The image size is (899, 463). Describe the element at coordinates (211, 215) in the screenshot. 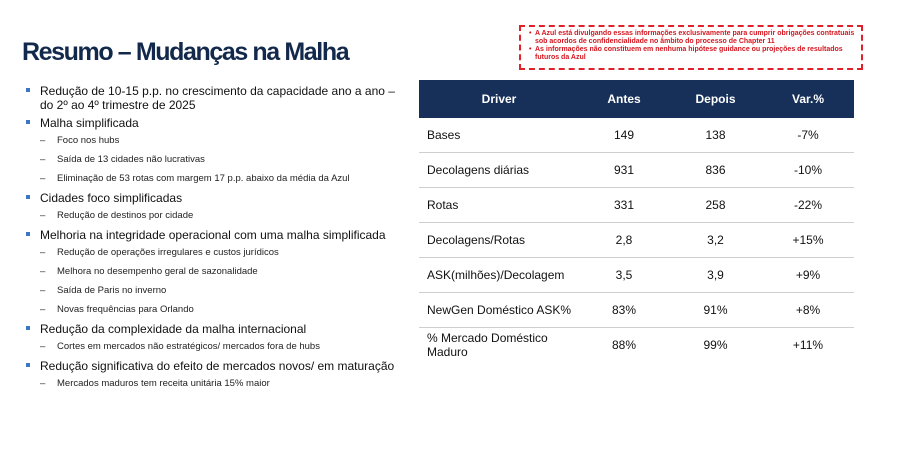

I see `sub-bullet-item: – Redução de destinos por cidade` at that location.